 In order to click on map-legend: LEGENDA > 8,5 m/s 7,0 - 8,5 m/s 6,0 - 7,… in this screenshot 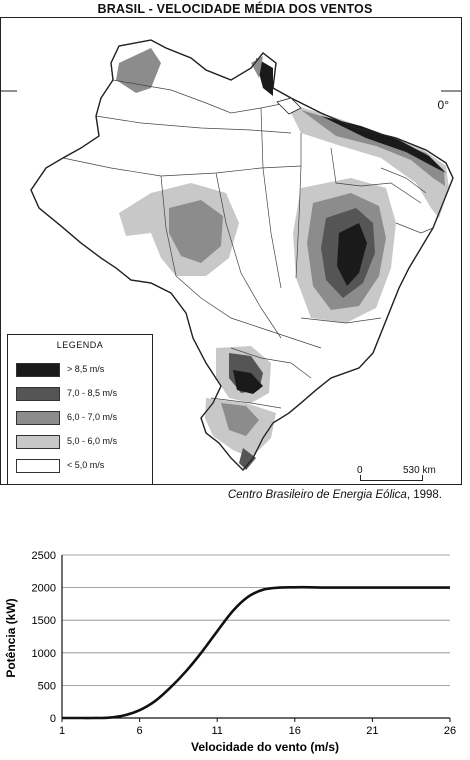, I will do `click(80, 409)`.